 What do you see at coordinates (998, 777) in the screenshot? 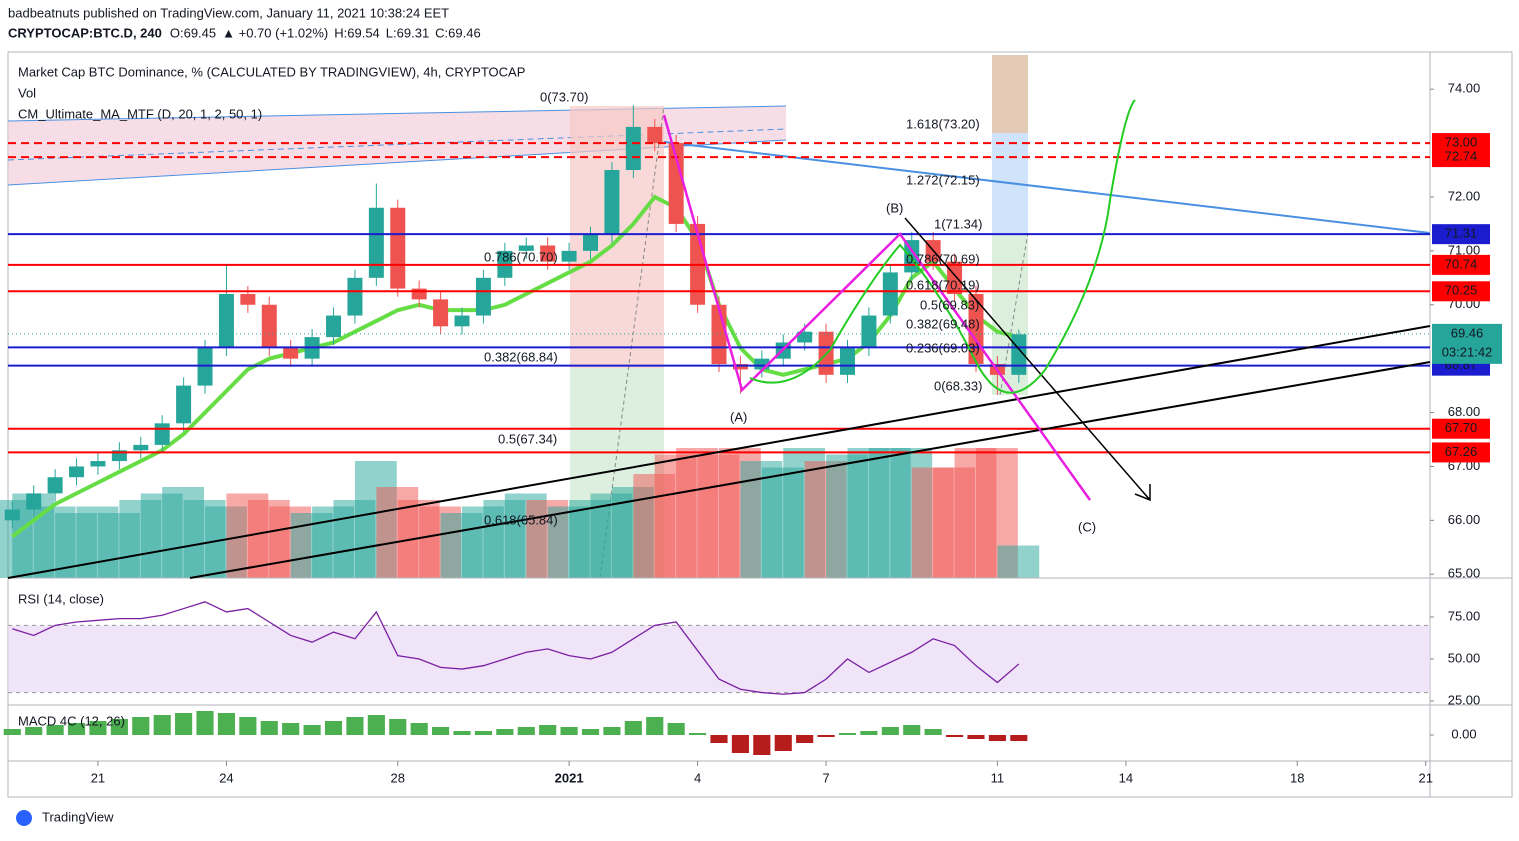
I see `x-tick-label: 11` at bounding box center [998, 777].